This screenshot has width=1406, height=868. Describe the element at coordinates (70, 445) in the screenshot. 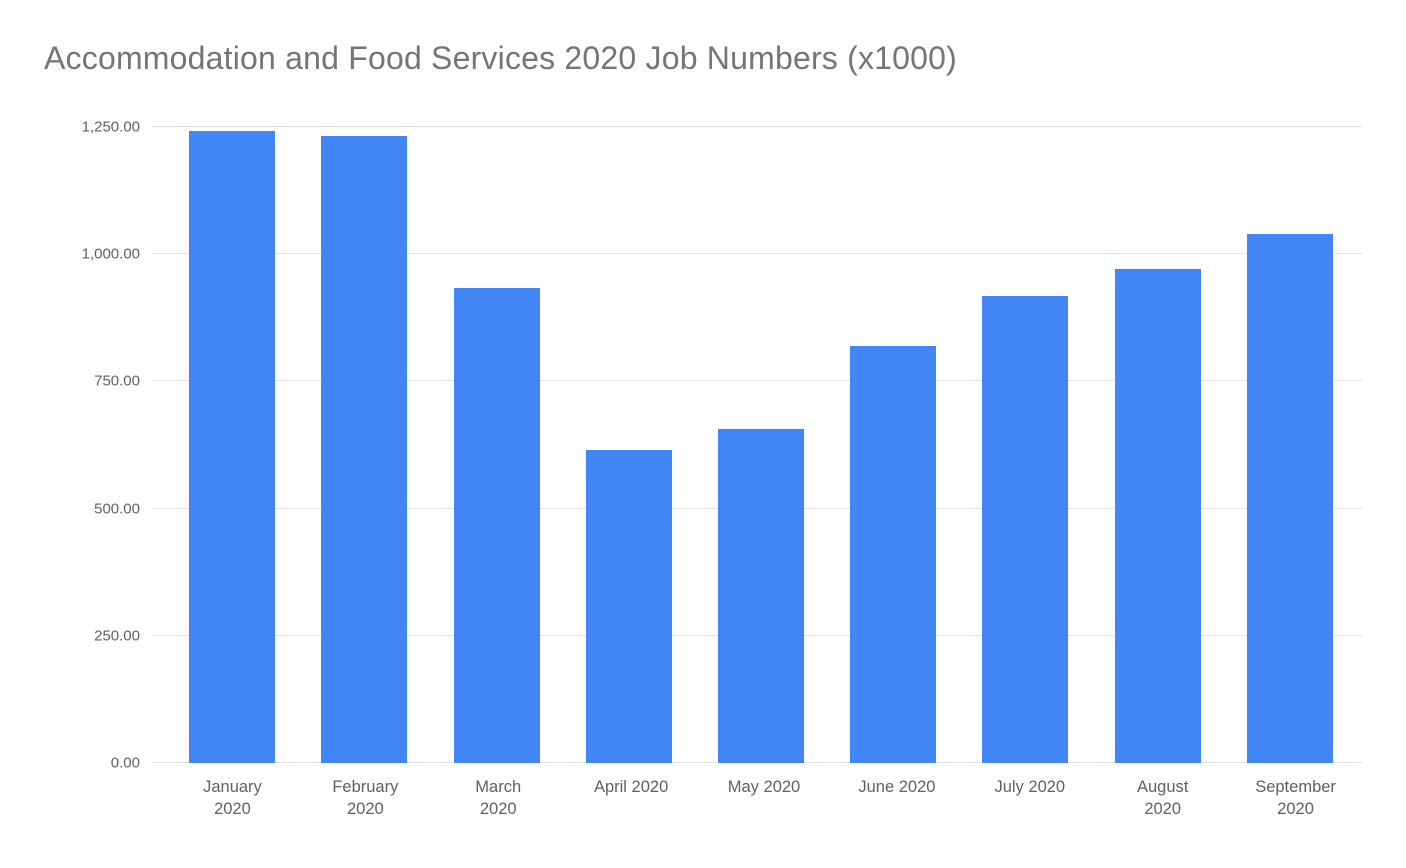

I see `y-axis: 0.00 250.00 500.00 750.00 1,000.00 1,250.00` at that location.